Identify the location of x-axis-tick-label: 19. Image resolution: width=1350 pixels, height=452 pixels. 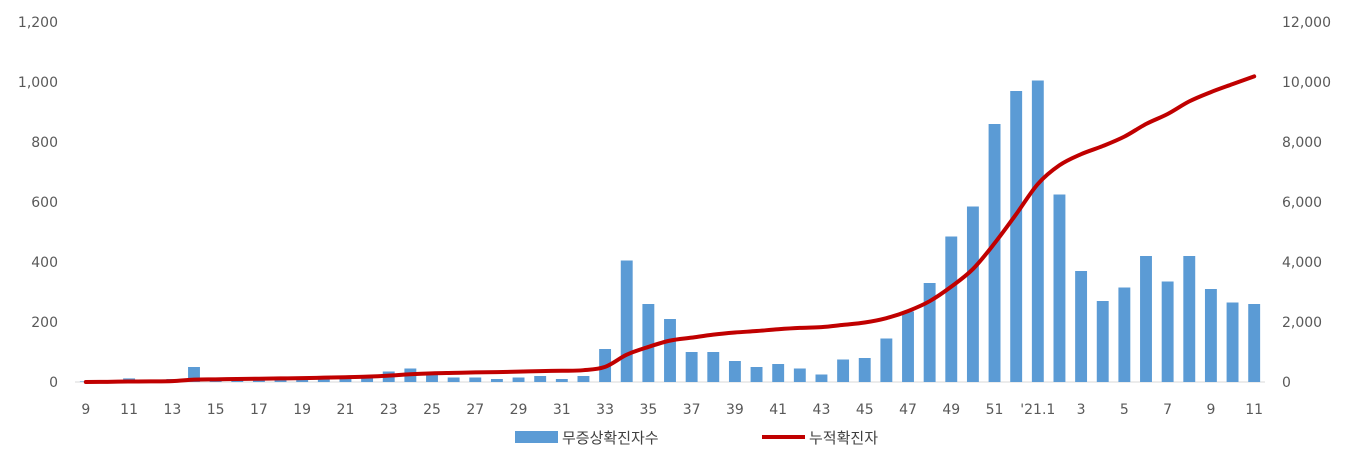
(302, 410).